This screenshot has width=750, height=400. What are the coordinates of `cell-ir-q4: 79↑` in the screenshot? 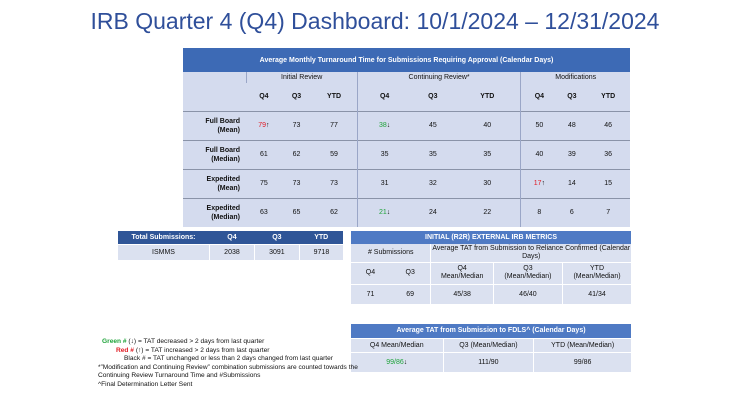 It's located at (264, 125).